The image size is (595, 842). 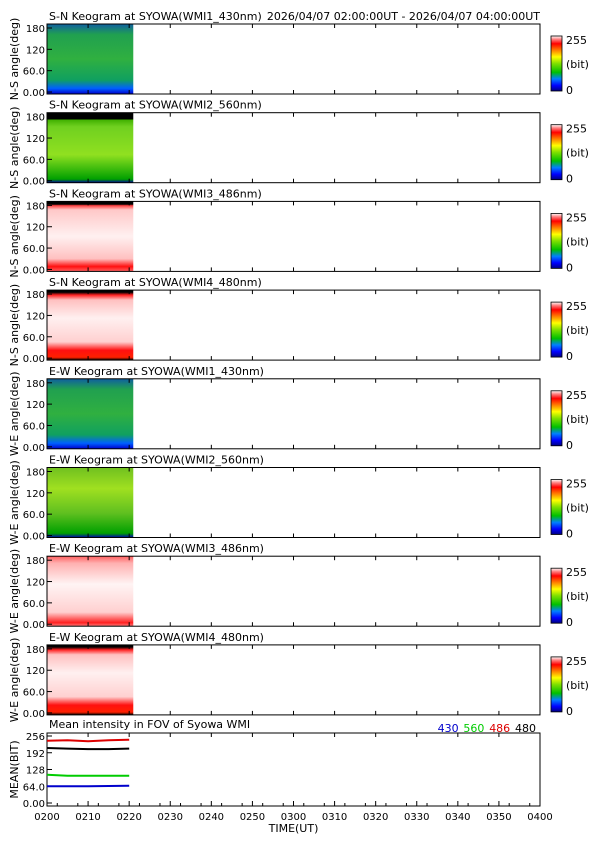 What do you see at coordinates (473, 728) in the screenshot?
I see `legend-entry: 560` at bounding box center [473, 728].